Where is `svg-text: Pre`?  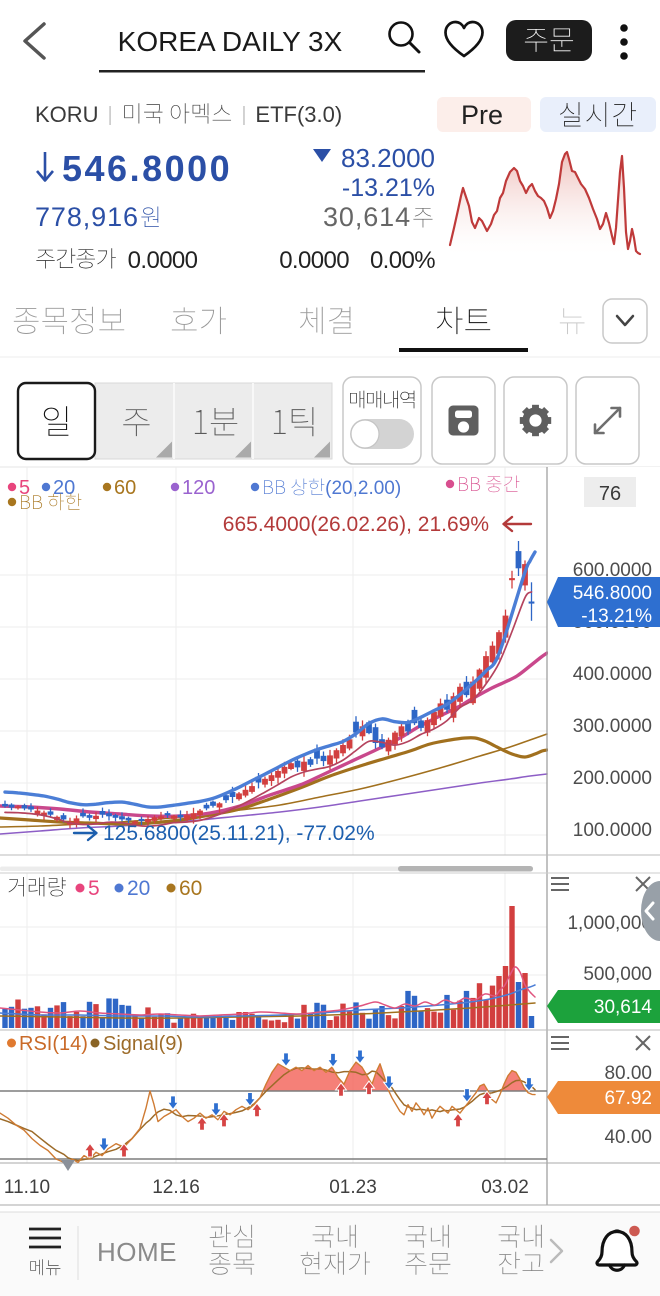
svg-text: Pre is located at coordinates (482, 115).